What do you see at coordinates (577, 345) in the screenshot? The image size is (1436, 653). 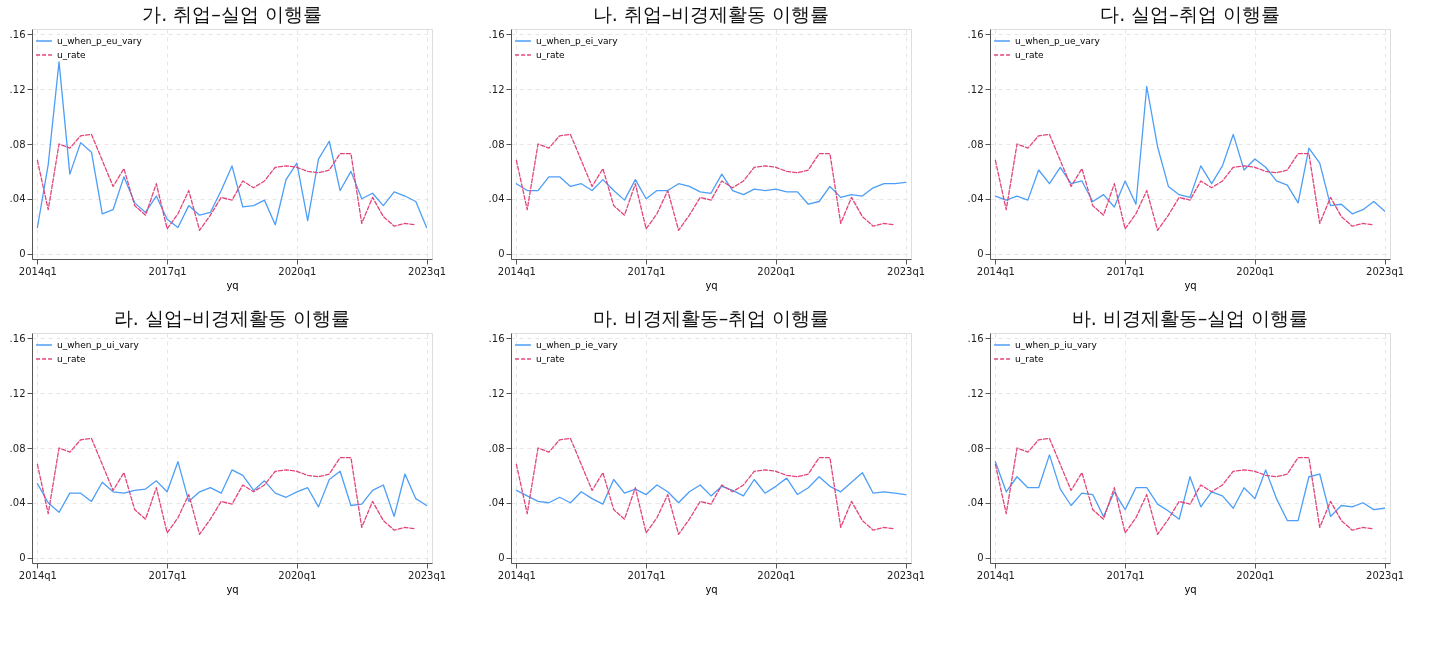 I see `legend-label: u_when_p_ie_vary` at bounding box center [577, 345].